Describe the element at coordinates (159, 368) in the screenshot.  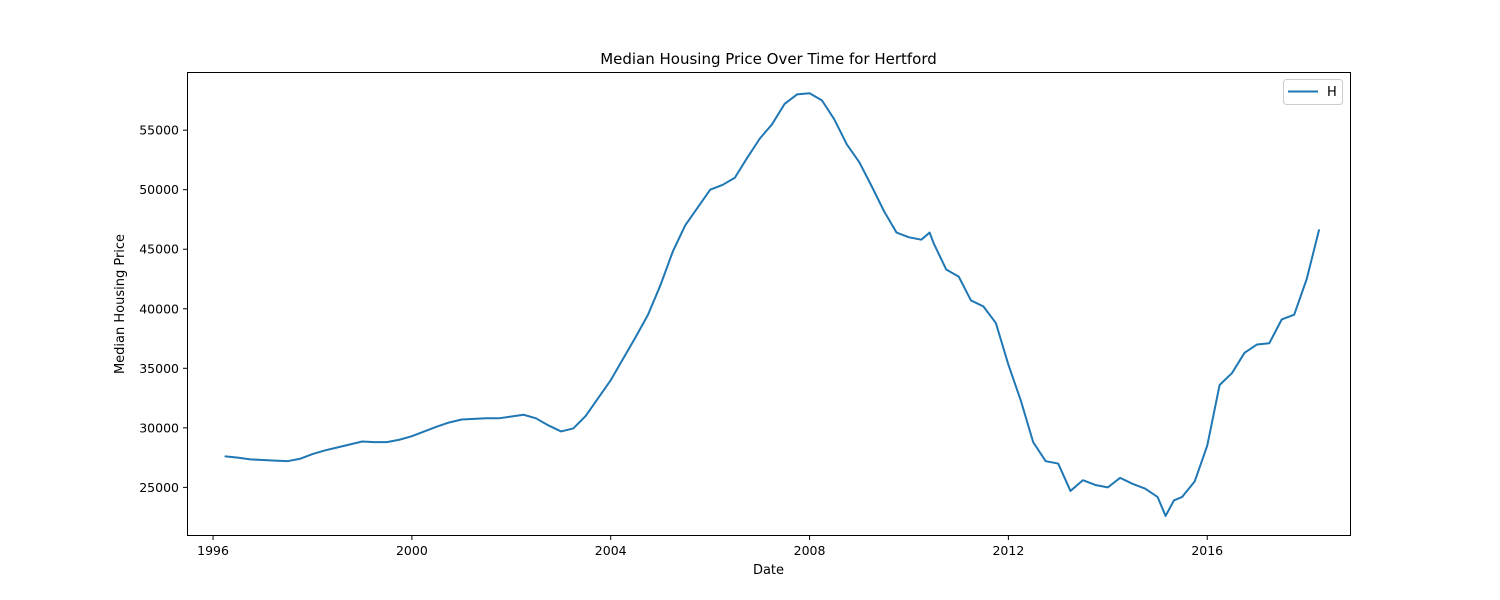
I see `y-tick-label: 35000` at that location.